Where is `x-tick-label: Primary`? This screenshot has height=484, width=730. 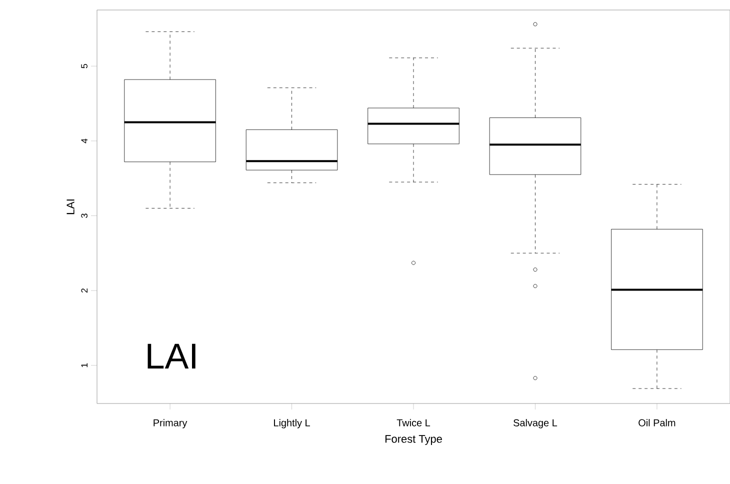 x-tick-label: Primary is located at coordinates (171, 423).